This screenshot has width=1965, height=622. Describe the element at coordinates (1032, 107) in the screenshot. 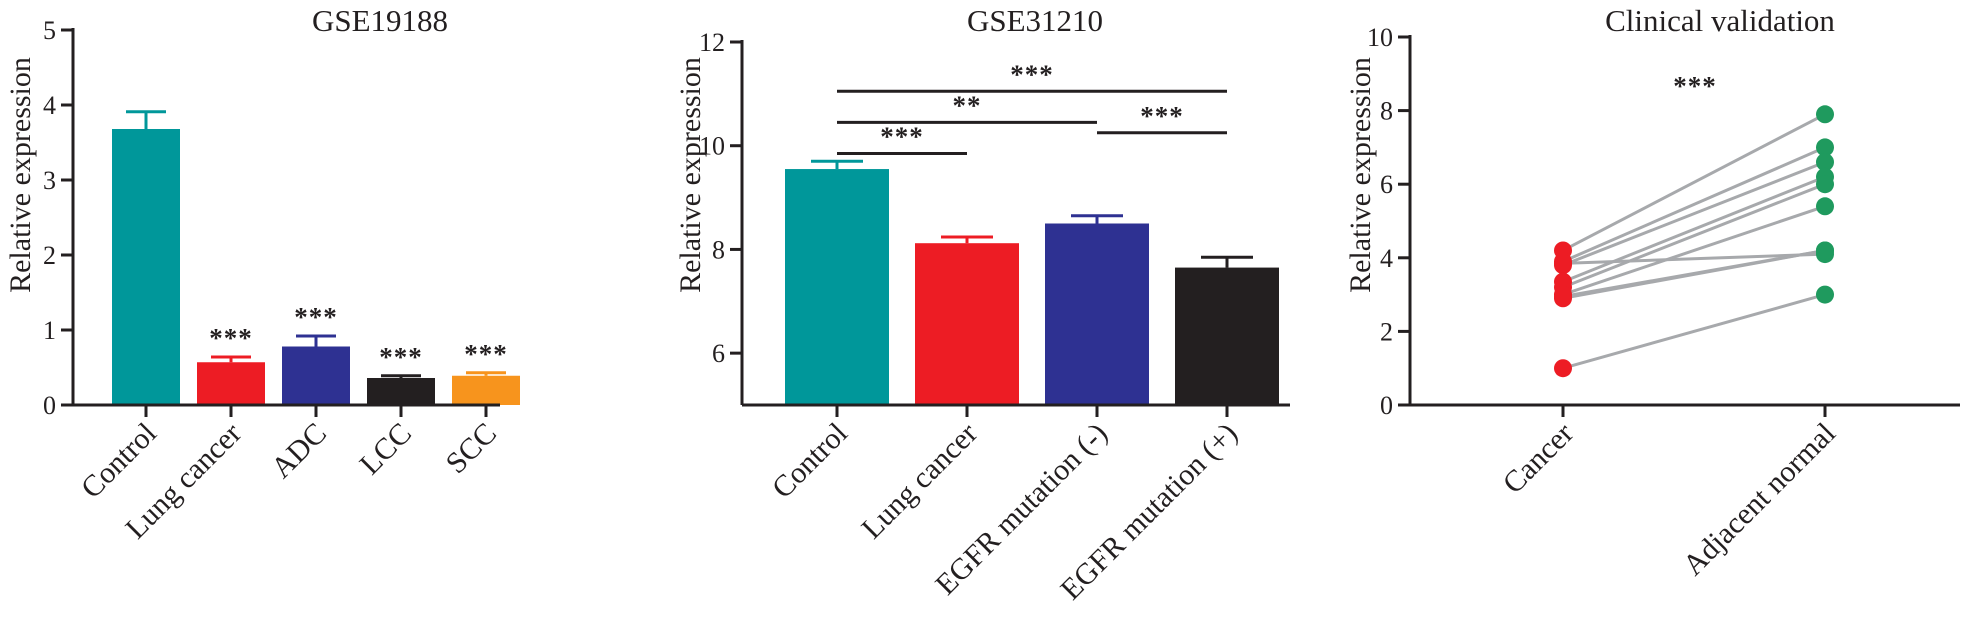

I see `comparison-brackets: ***********` at that location.